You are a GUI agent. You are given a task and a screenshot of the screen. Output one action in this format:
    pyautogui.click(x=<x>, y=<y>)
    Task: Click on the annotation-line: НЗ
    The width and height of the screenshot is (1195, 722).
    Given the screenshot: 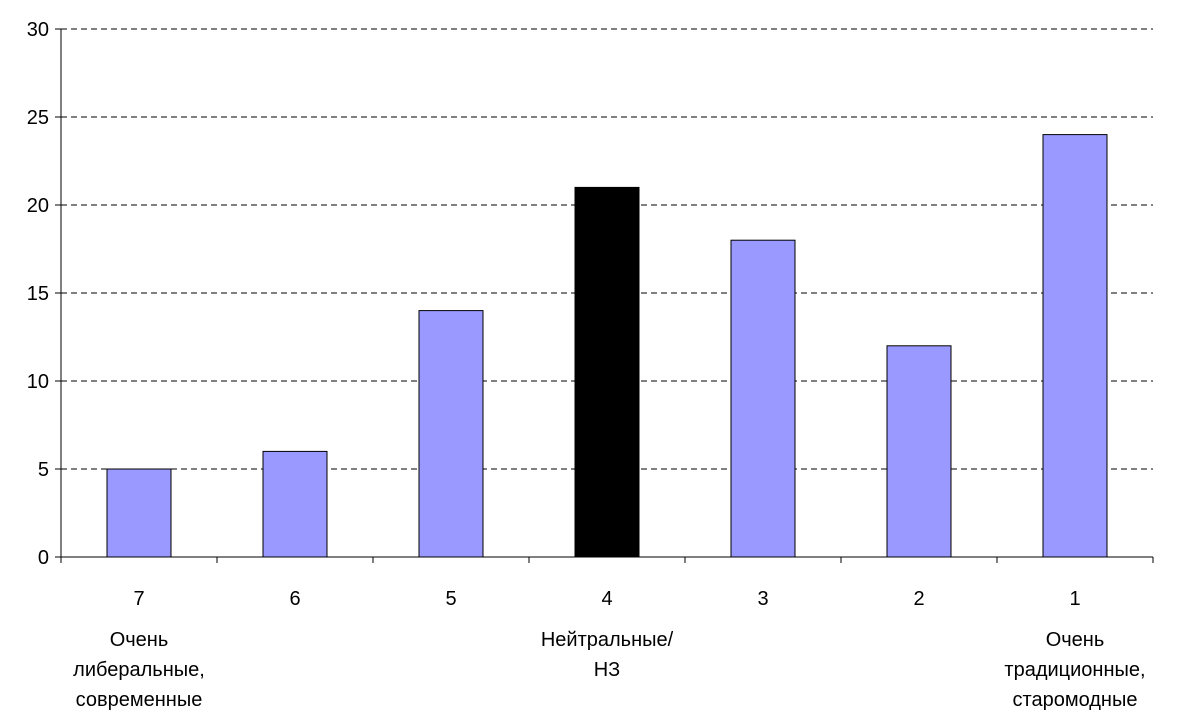 What is the action you would take?
    pyautogui.click(x=607, y=670)
    